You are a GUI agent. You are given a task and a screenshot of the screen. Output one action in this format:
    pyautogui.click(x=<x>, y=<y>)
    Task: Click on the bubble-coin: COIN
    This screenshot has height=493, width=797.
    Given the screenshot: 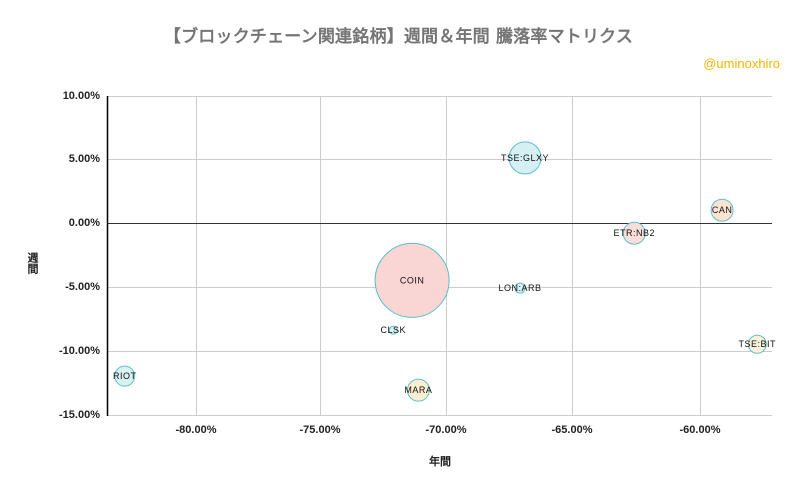 What is the action you would take?
    pyautogui.click(x=412, y=280)
    